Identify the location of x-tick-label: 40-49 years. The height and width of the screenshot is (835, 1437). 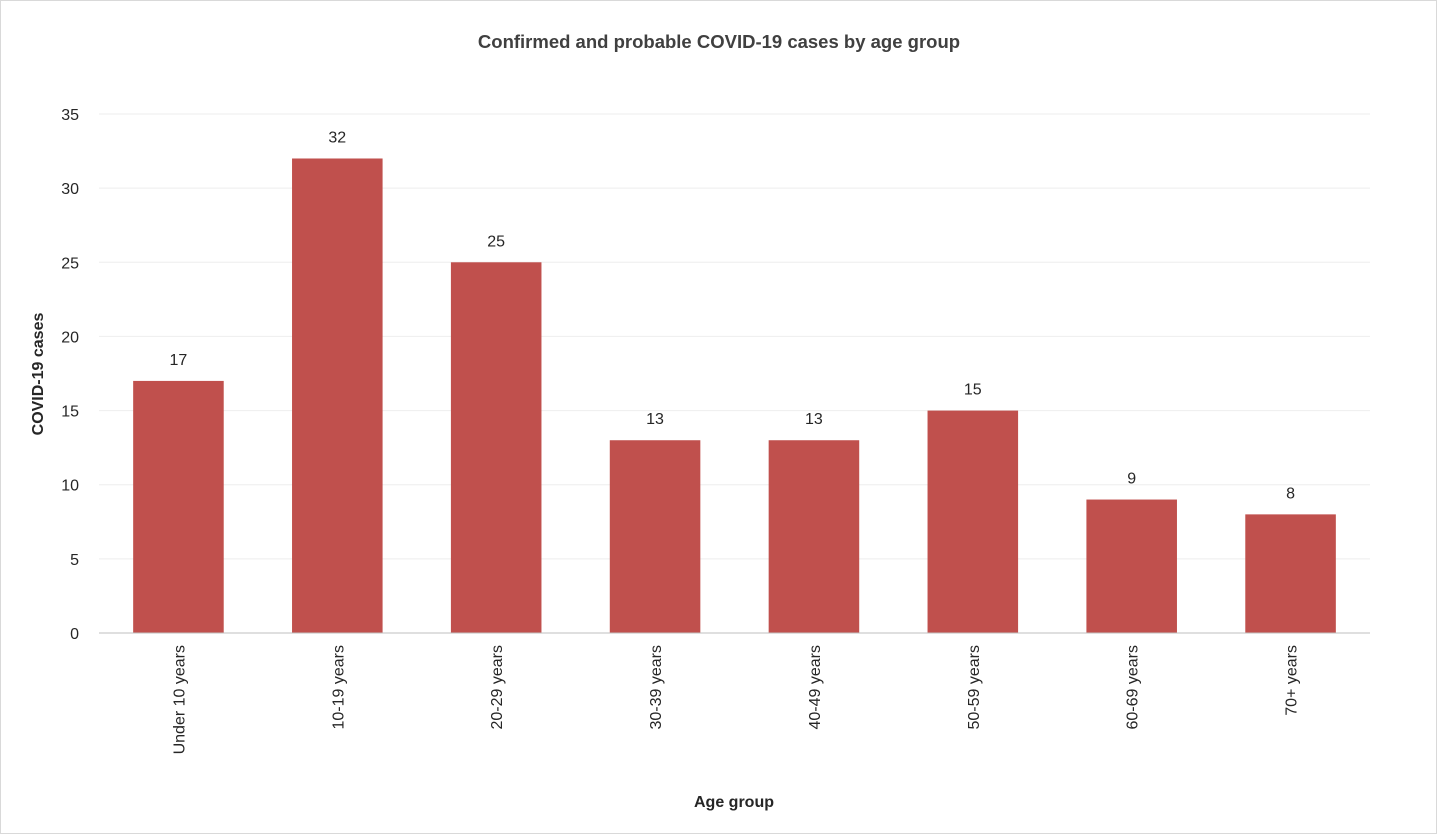
(815, 687).